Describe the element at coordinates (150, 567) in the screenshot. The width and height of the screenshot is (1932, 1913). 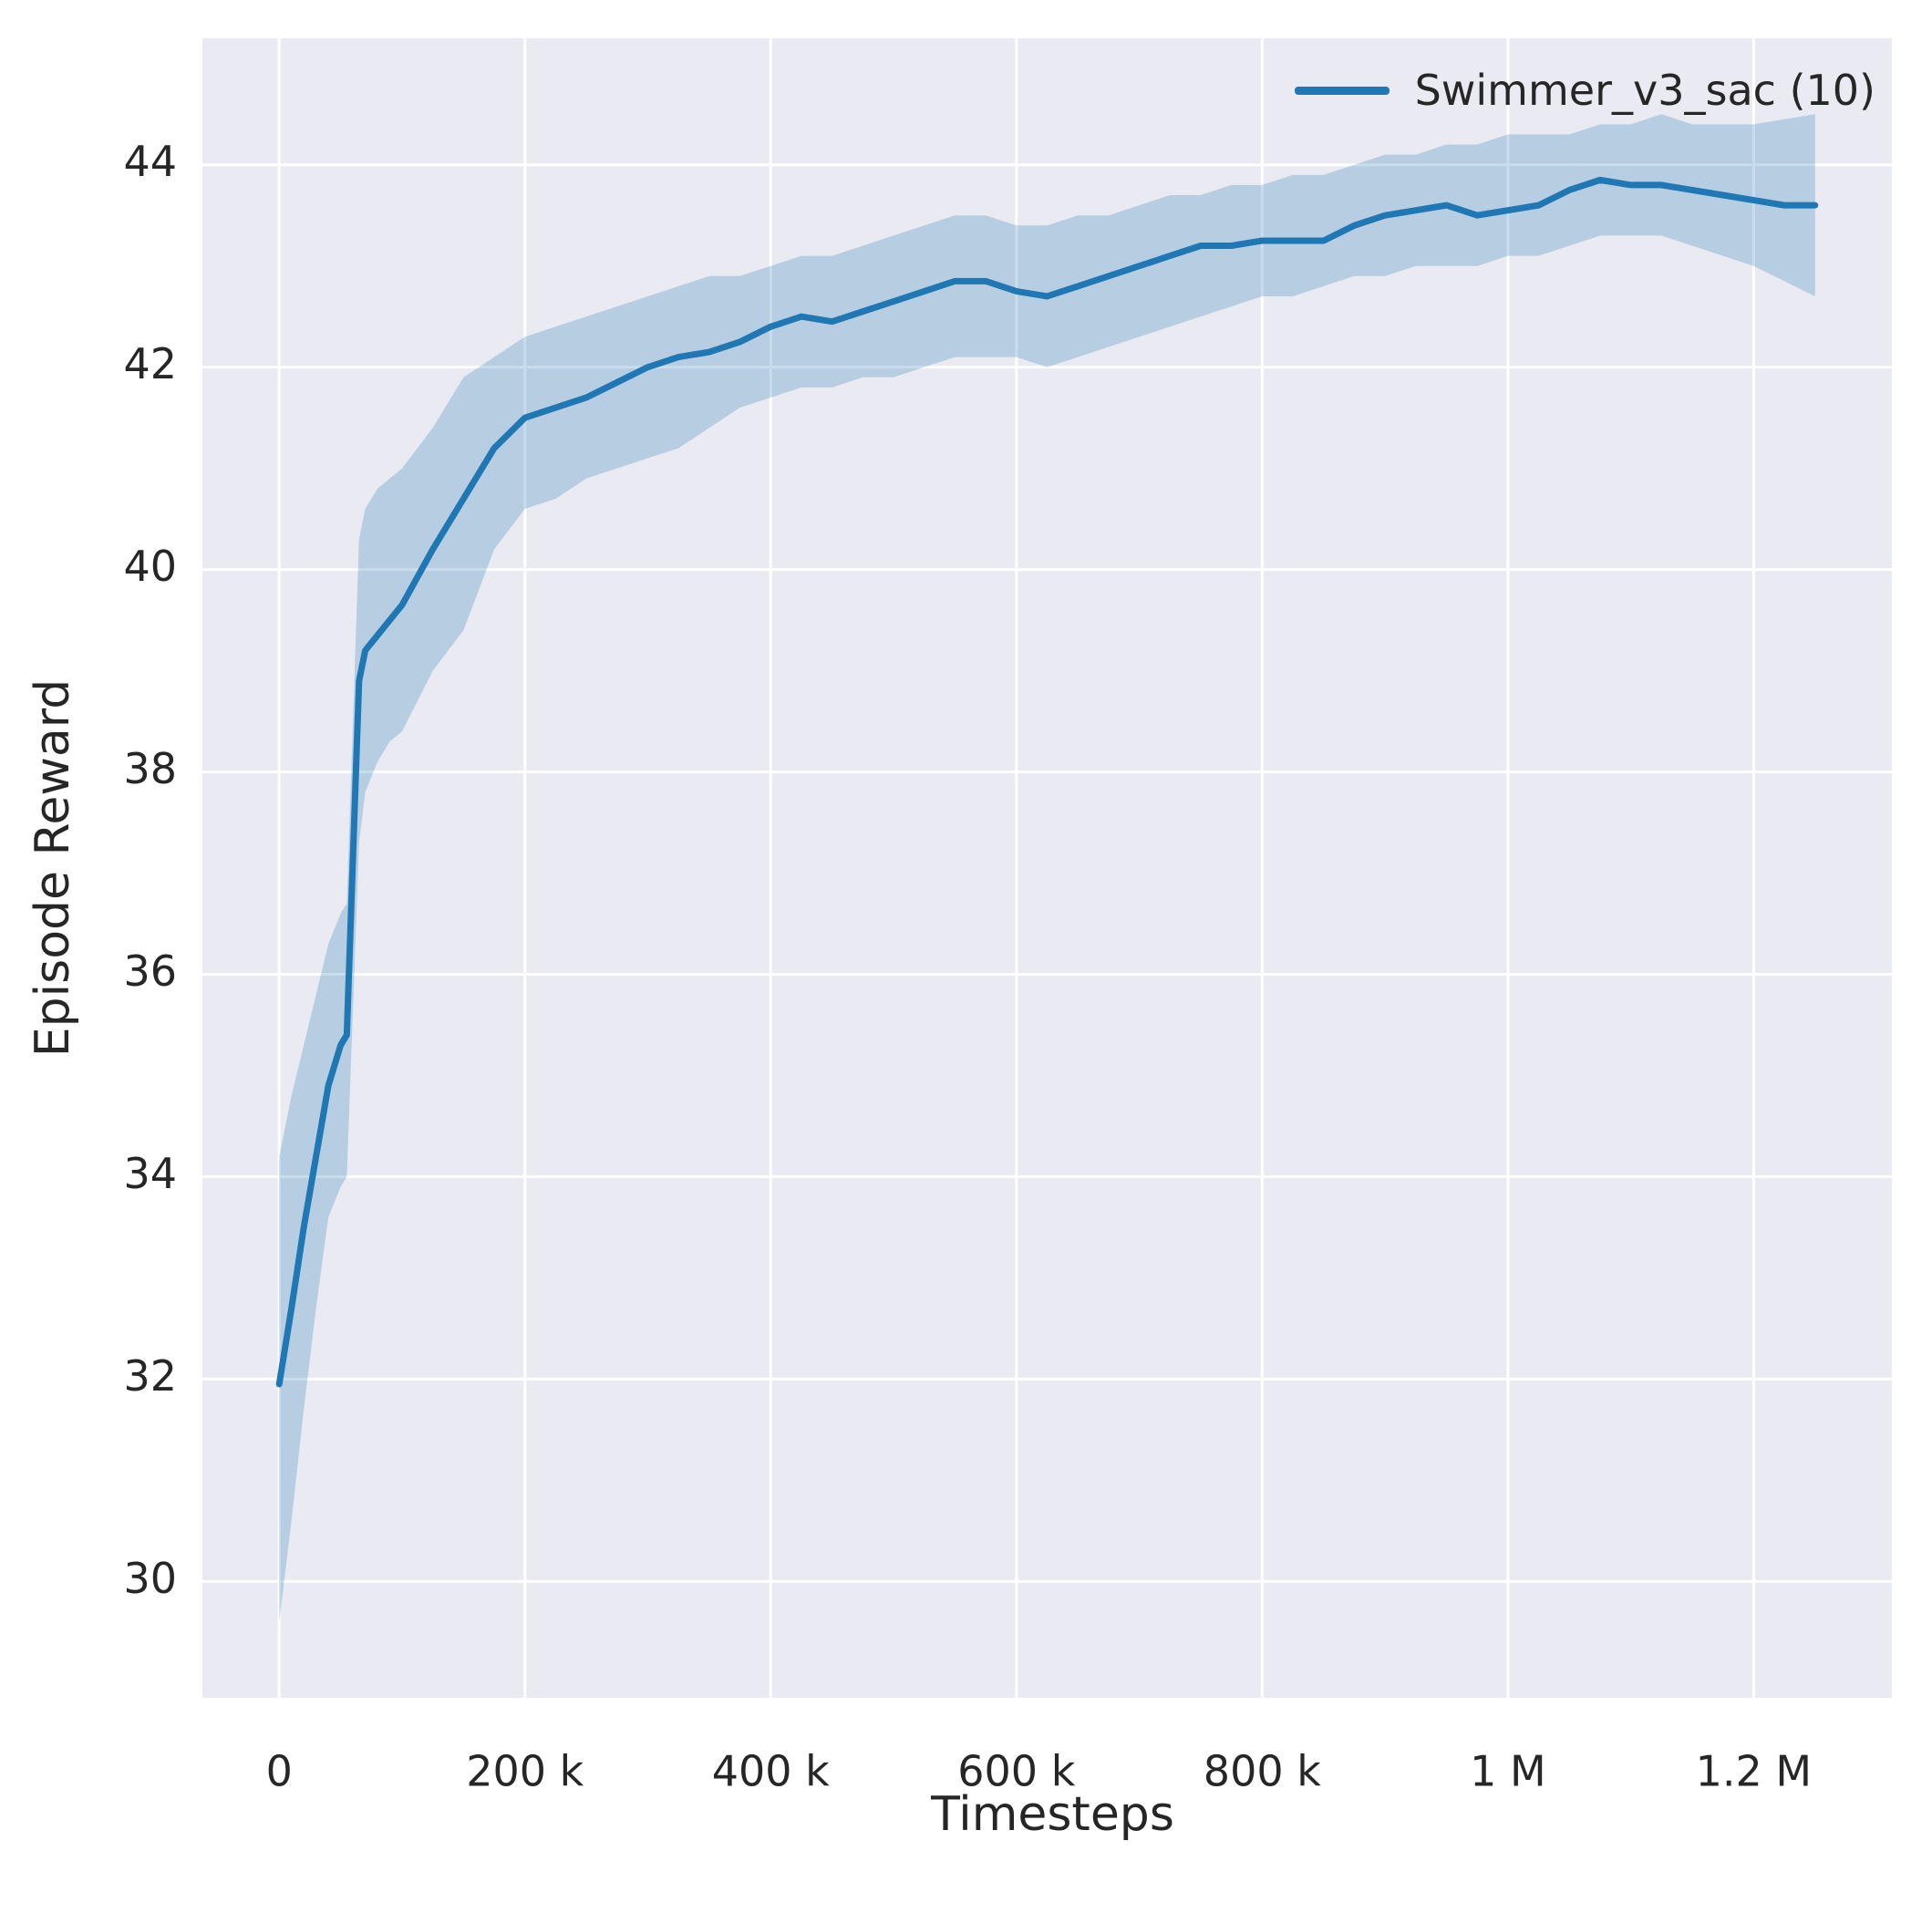
I see `y-tick-label: 40` at that location.